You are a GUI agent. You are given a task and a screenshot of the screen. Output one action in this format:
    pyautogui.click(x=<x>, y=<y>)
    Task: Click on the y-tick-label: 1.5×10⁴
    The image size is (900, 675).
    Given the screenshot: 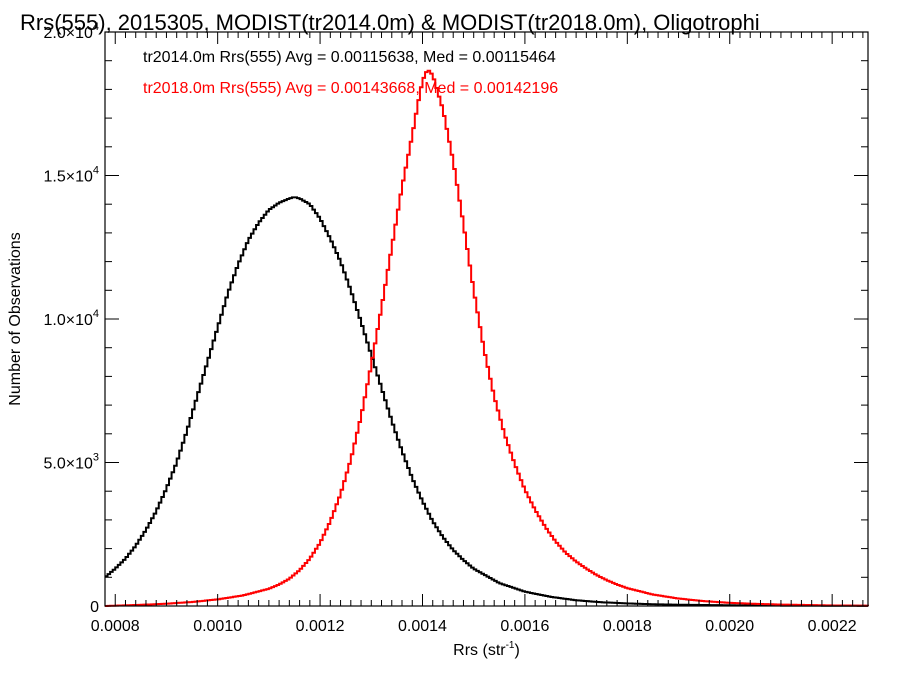 What is the action you would take?
    pyautogui.click(x=71, y=175)
    